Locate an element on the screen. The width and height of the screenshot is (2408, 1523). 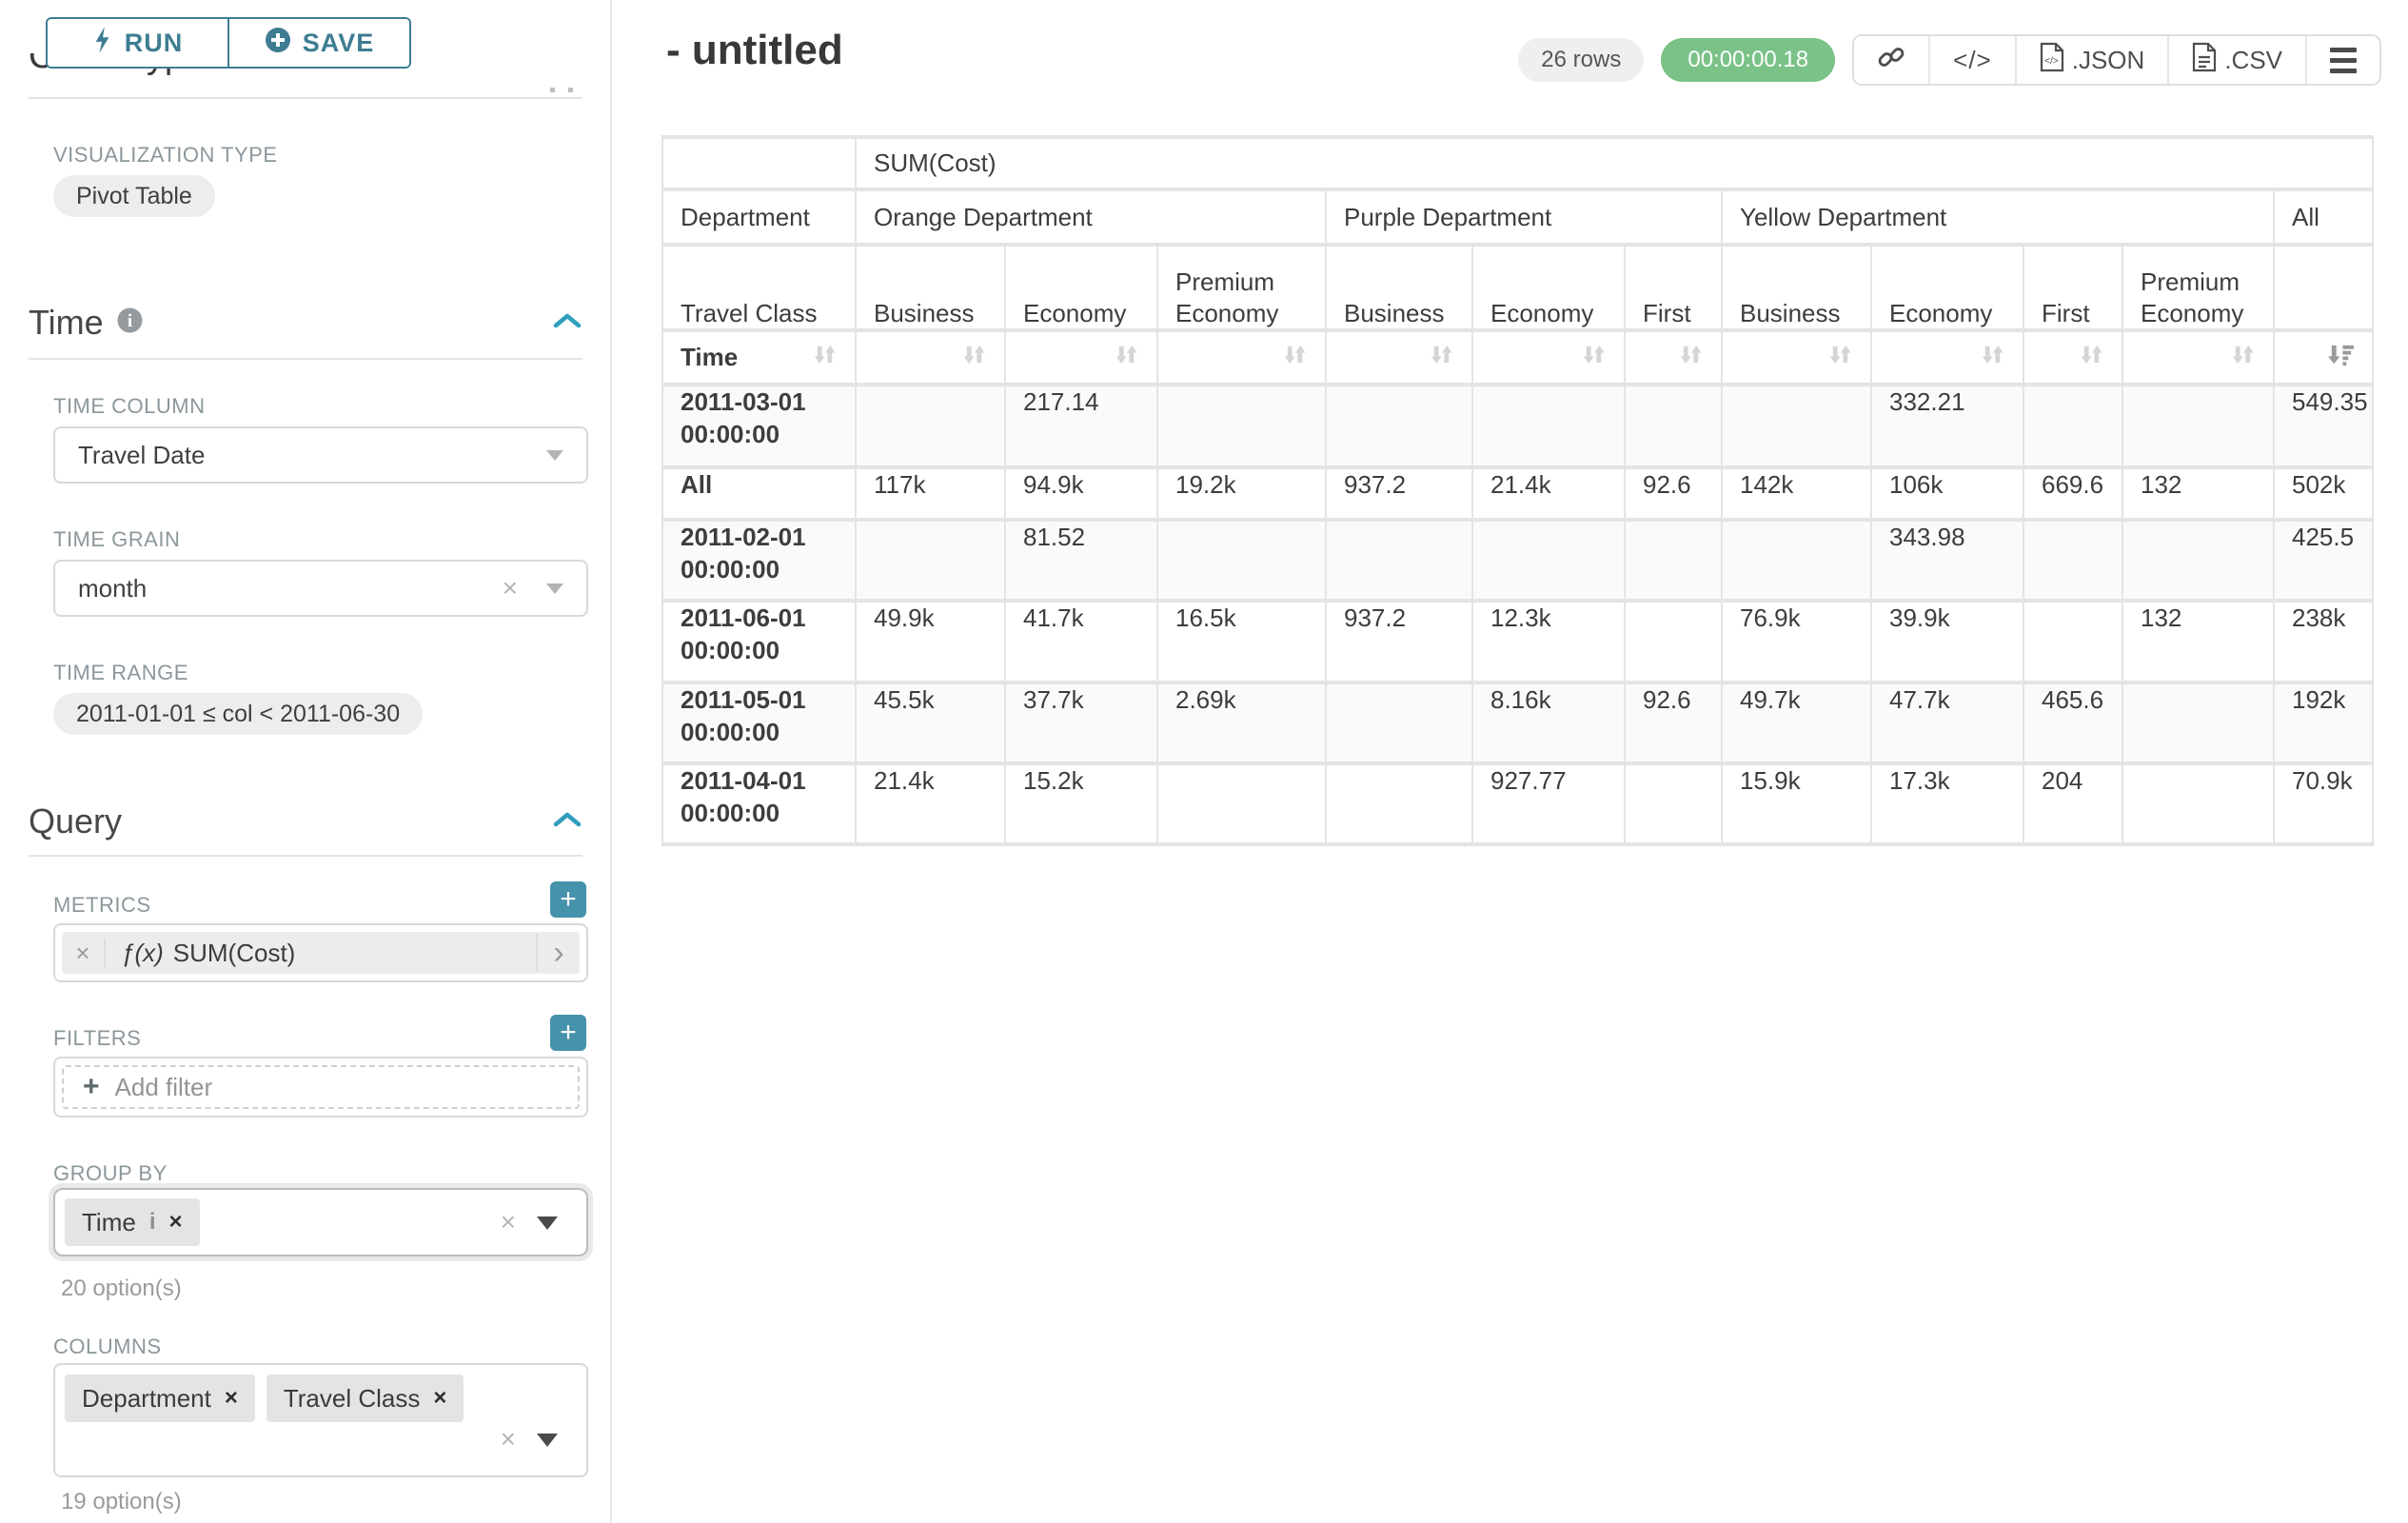
row-label-cell: 2011-06-01 00:00:00 is located at coordinates (759, 641).